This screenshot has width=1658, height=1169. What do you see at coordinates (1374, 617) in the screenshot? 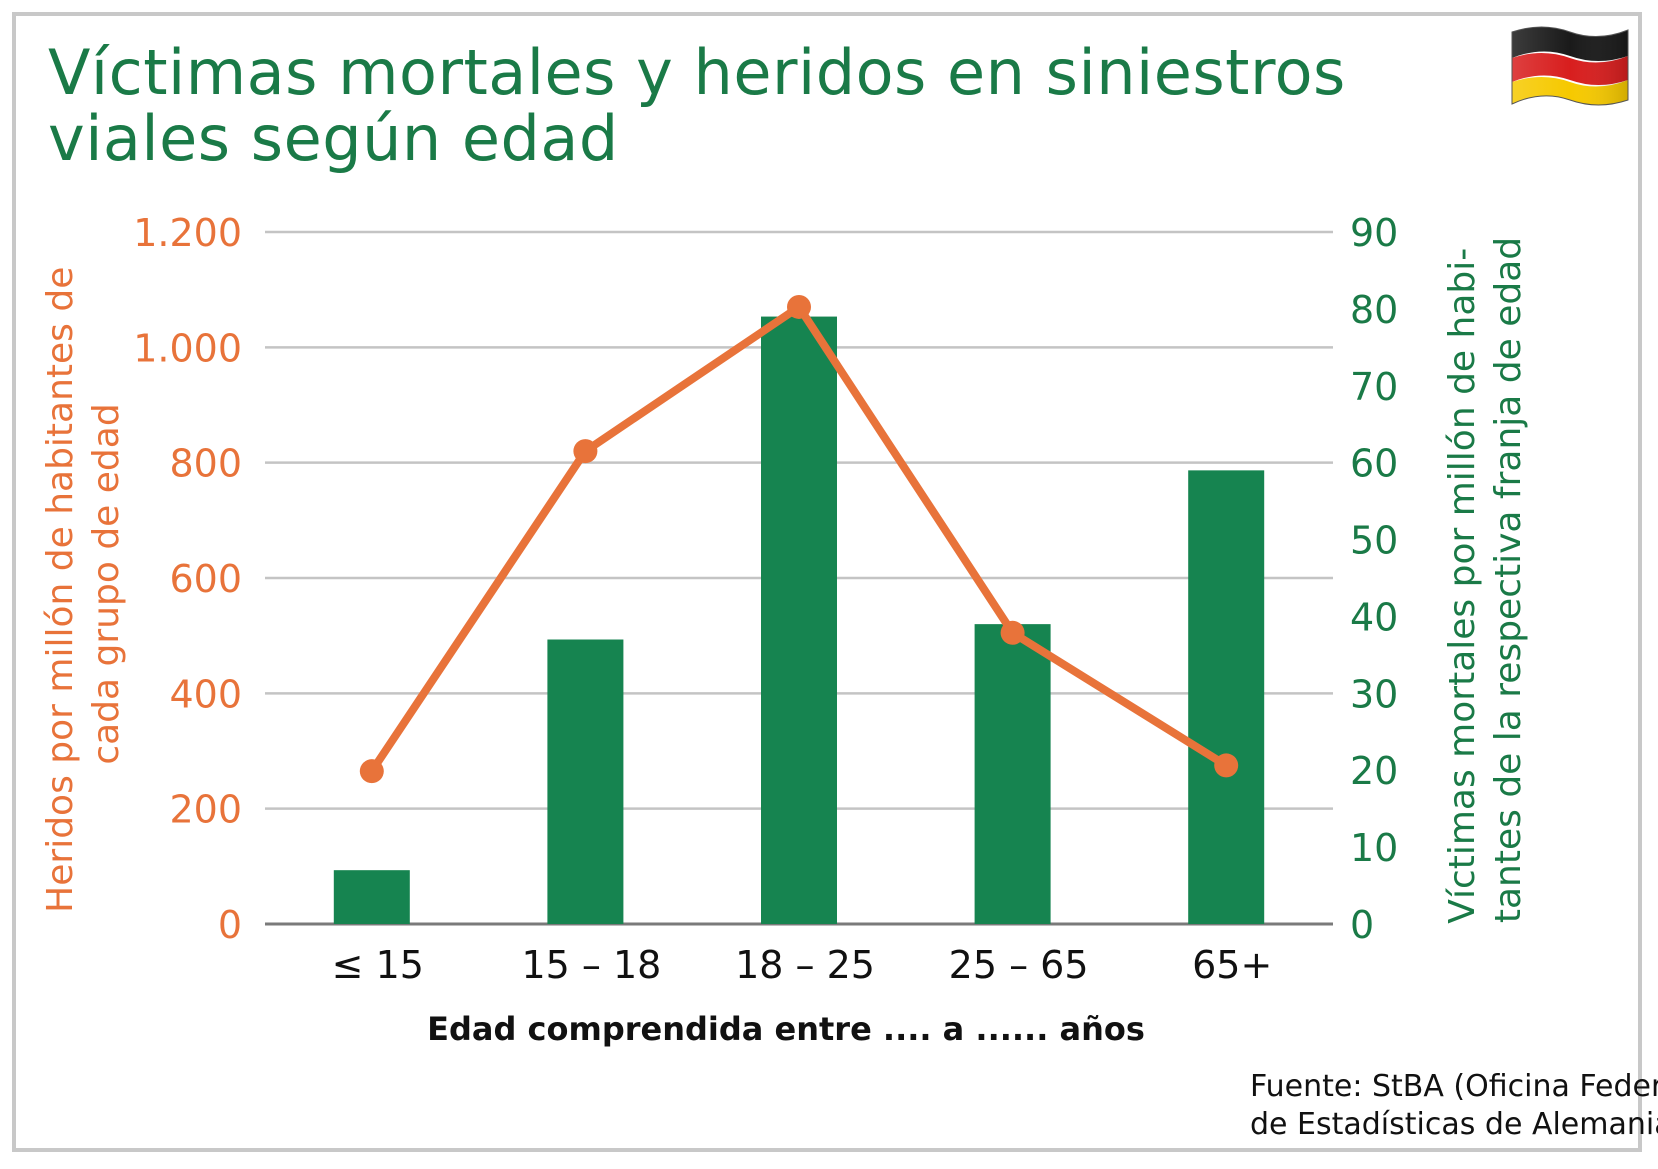
I see `right-tick-label: 40` at bounding box center [1374, 617].